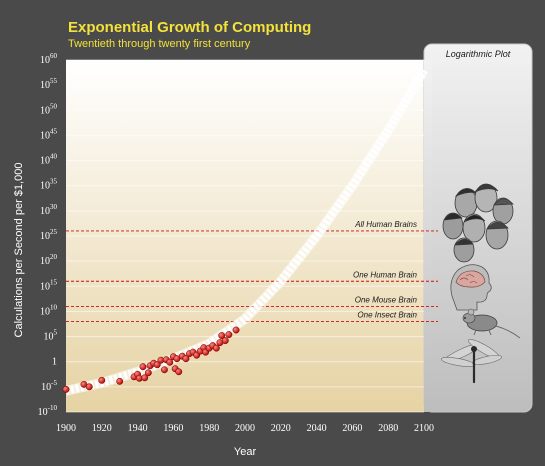 This screenshot has height=466, width=545. Describe the element at coordinates (51, 336) in the screenshot. I see `y-tick-label: 10⁵` at that location.